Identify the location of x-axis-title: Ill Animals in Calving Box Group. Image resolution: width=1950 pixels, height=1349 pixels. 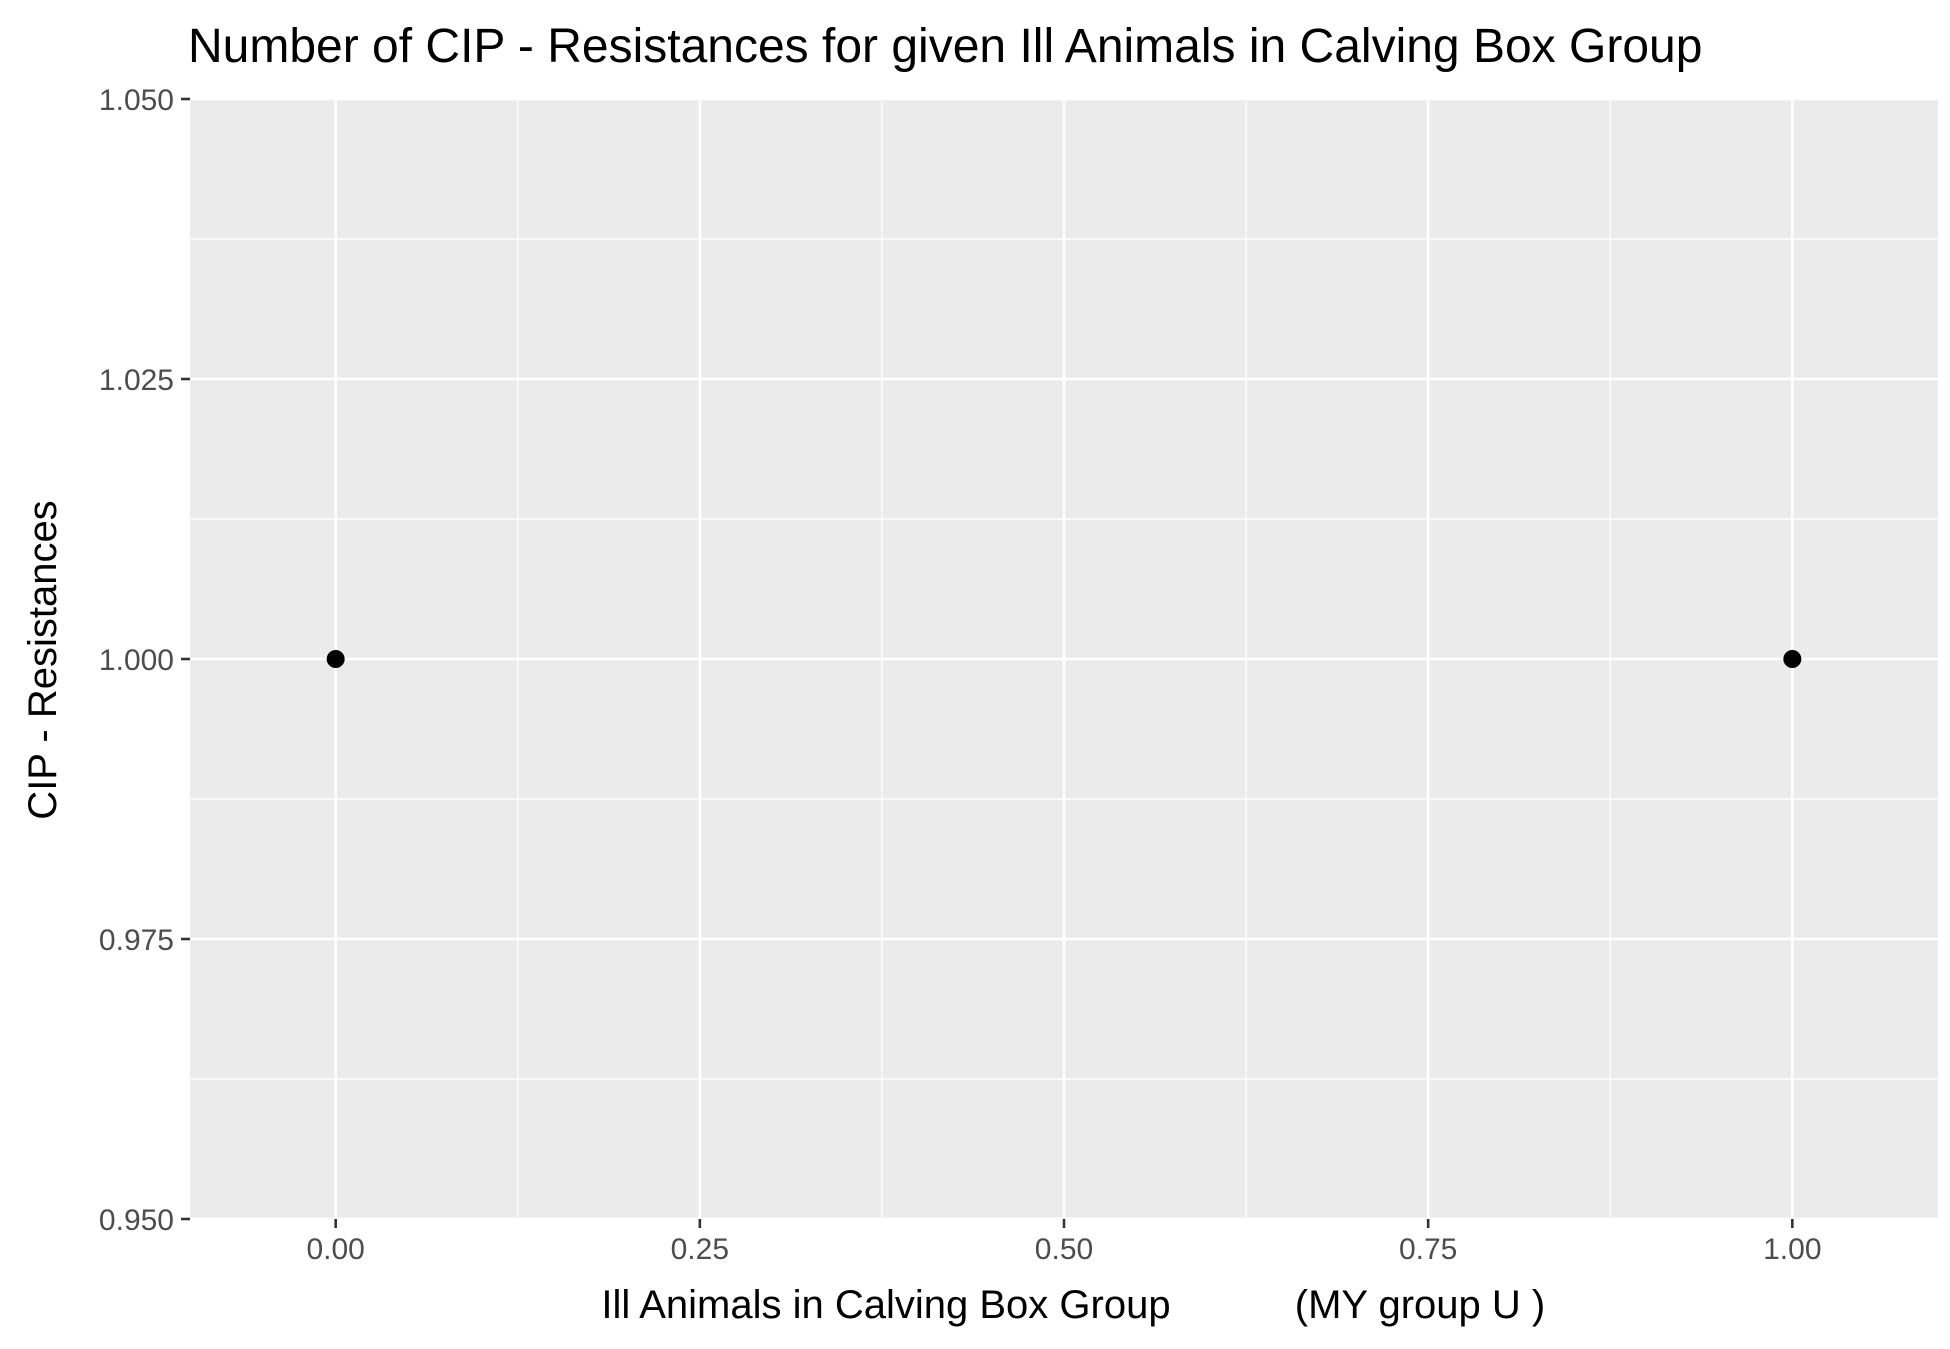
(885, 1305).